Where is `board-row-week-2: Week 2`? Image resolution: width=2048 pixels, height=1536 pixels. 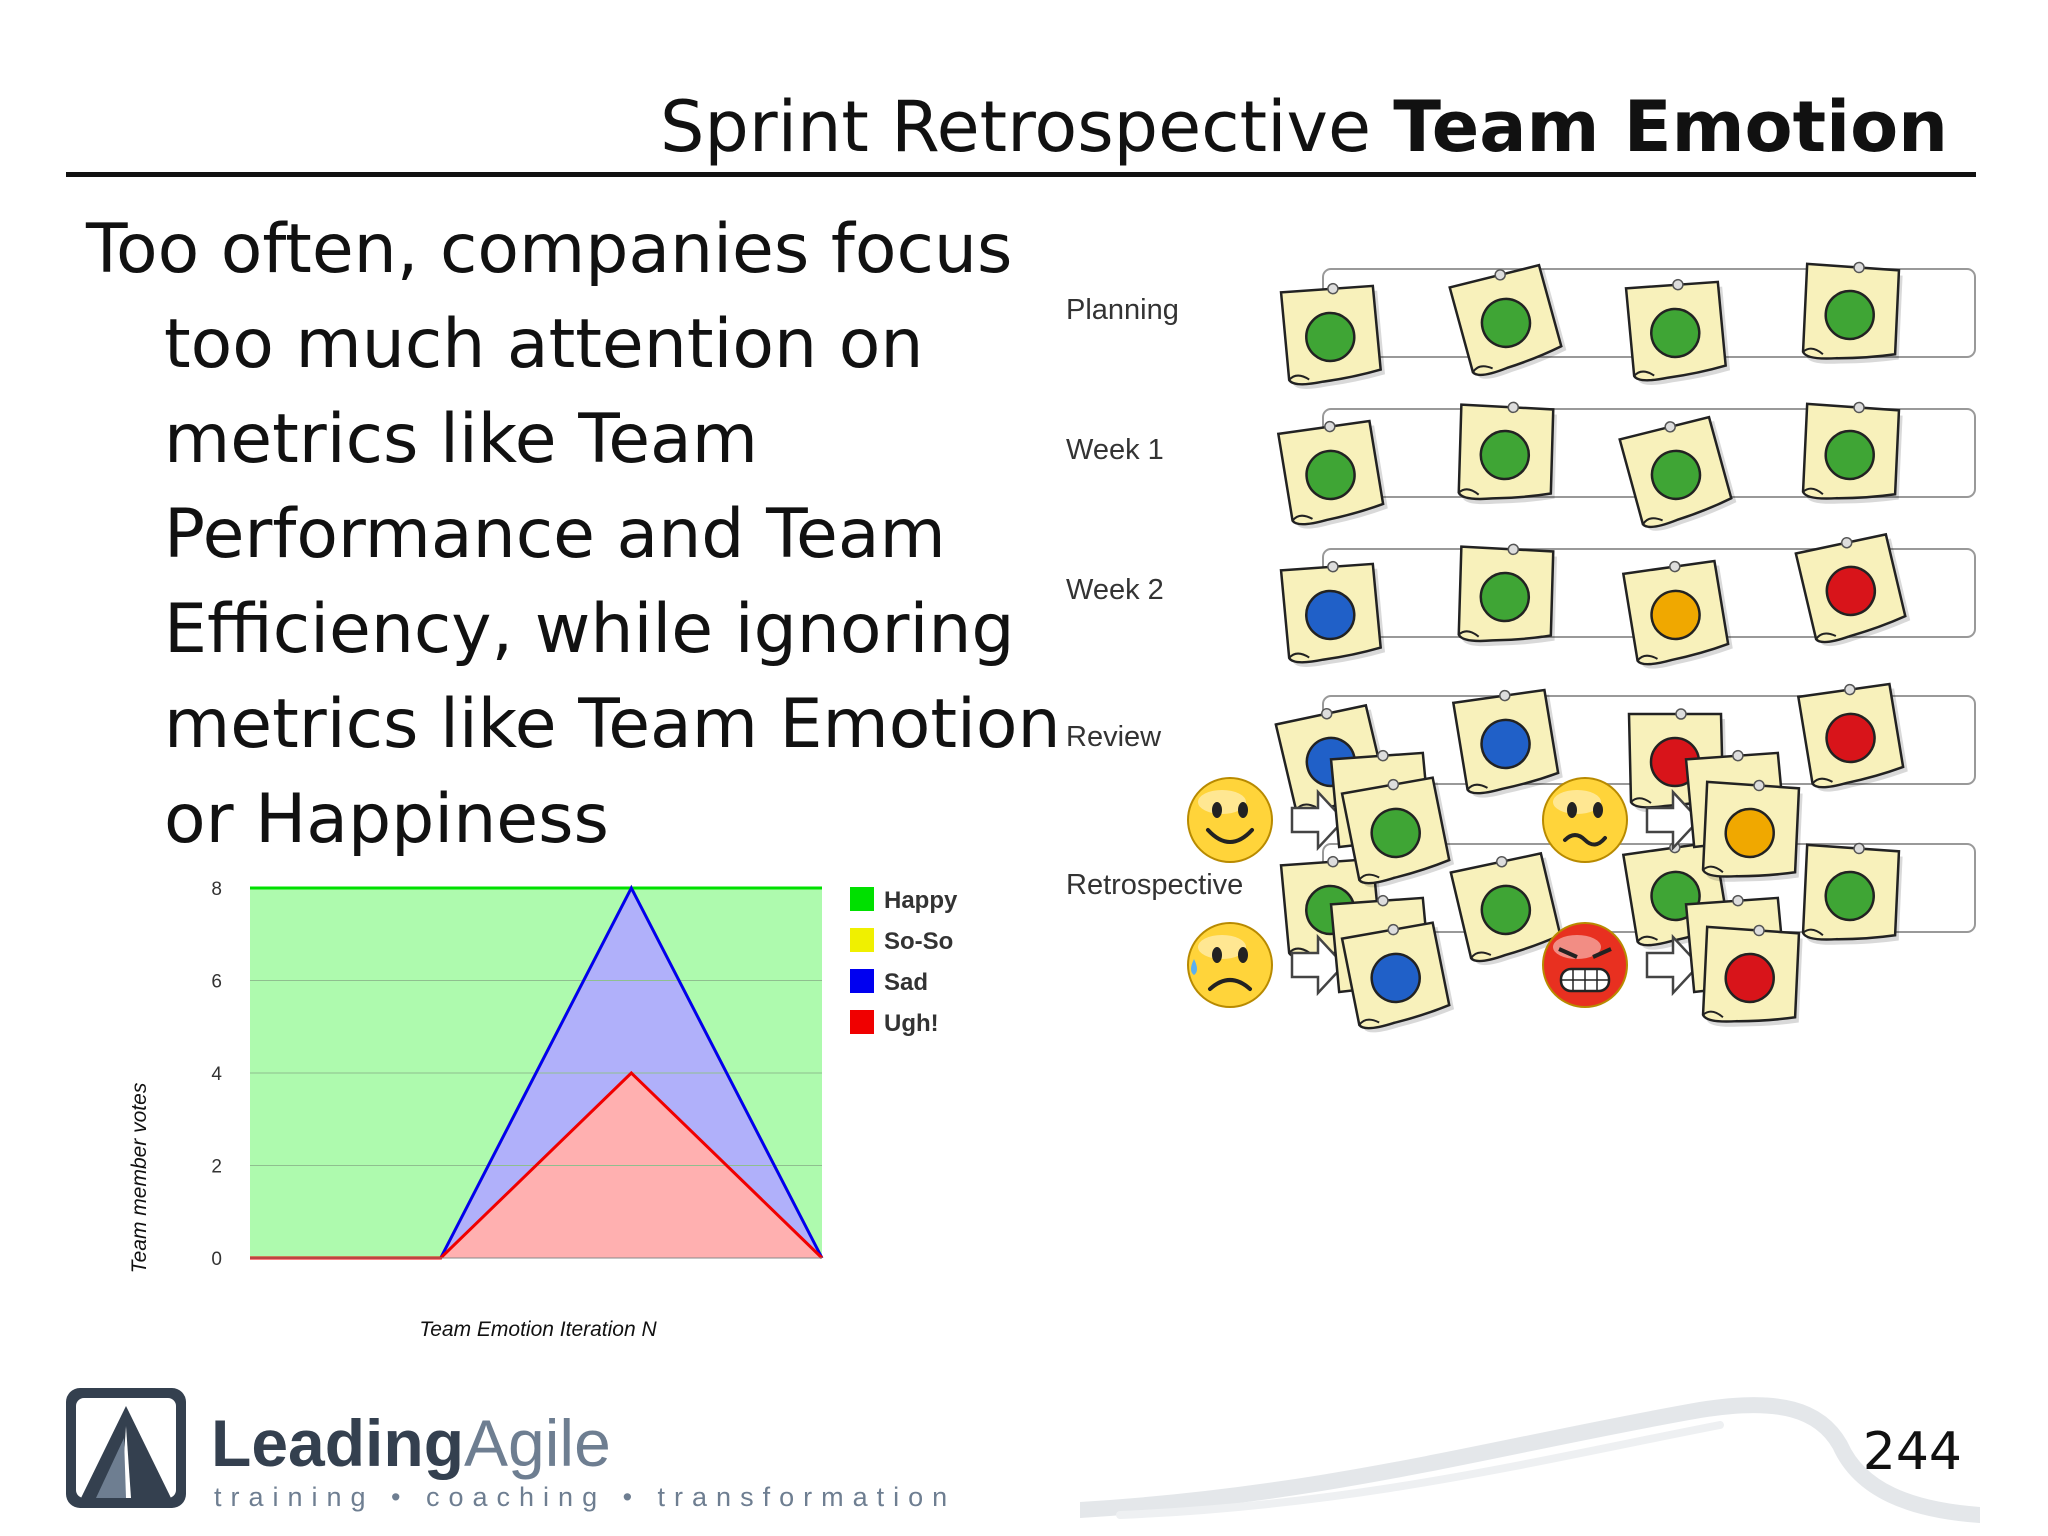 board-row-week-2: Week 2 is located at coordinates (1521, 600).